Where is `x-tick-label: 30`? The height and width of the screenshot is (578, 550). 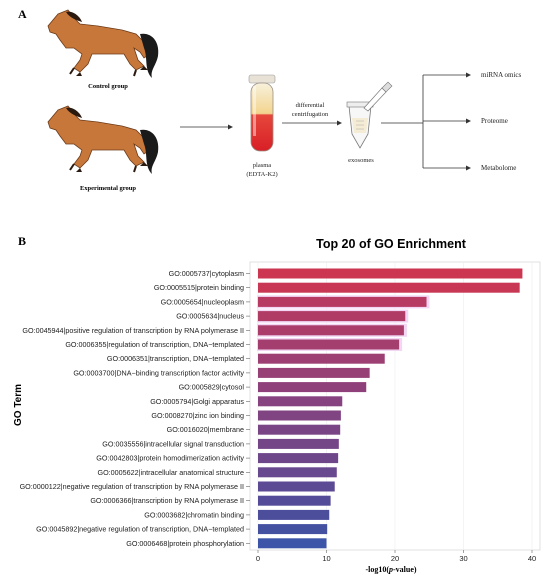 x-tick-label: 30 is located at coordinates (463, 558).